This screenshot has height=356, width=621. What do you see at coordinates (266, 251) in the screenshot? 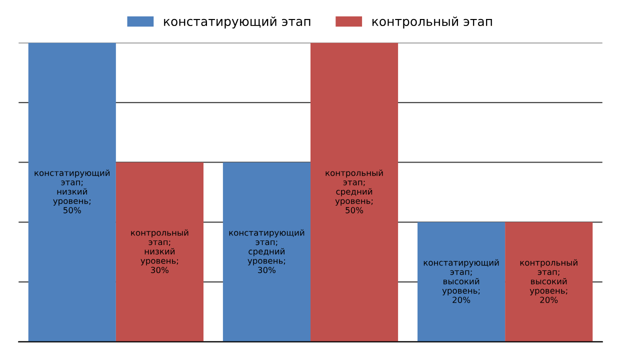
I see `data-label: констатирующий этап; средний уровень; 30%` at bounding box center [266, 251].